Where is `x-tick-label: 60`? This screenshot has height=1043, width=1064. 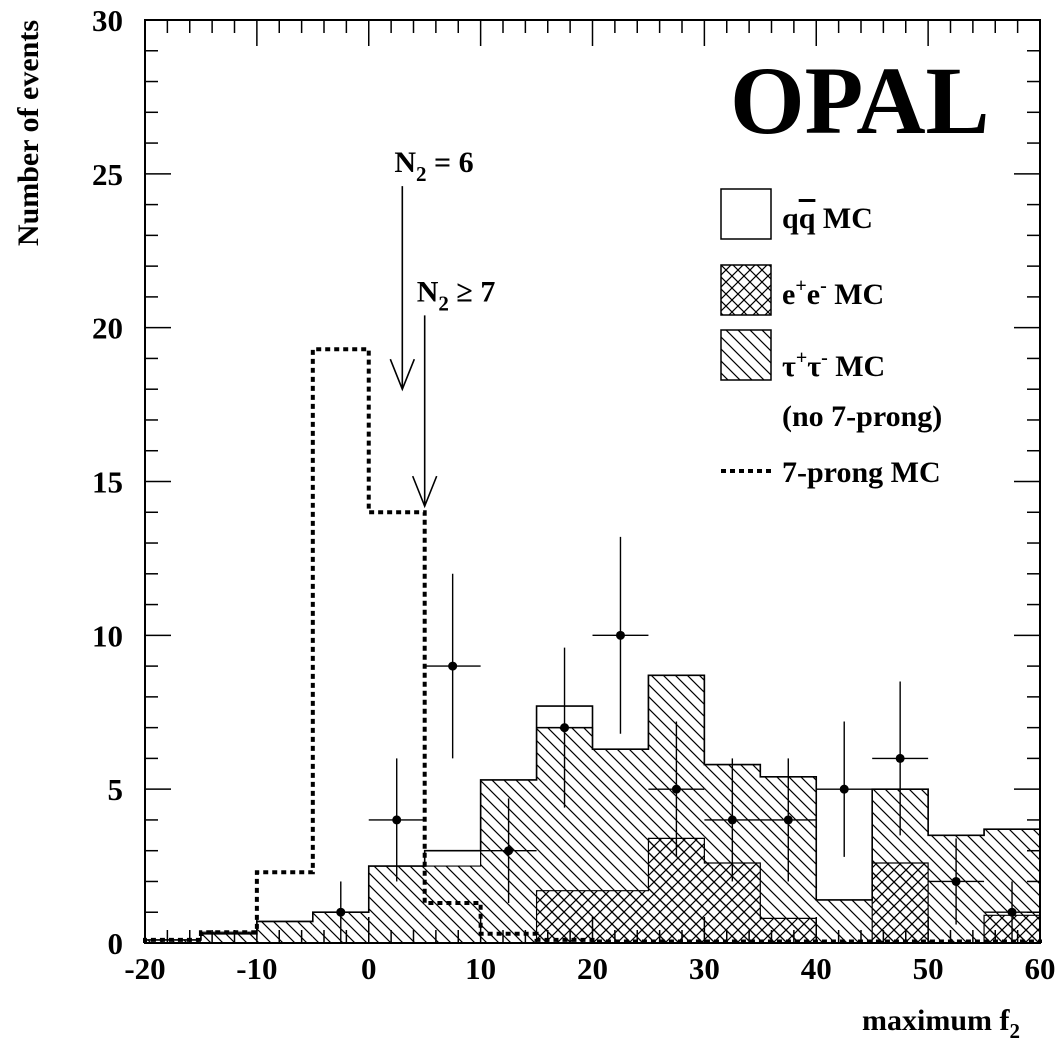
x-tick-label: 60 is located at coordinates (1040, 968).